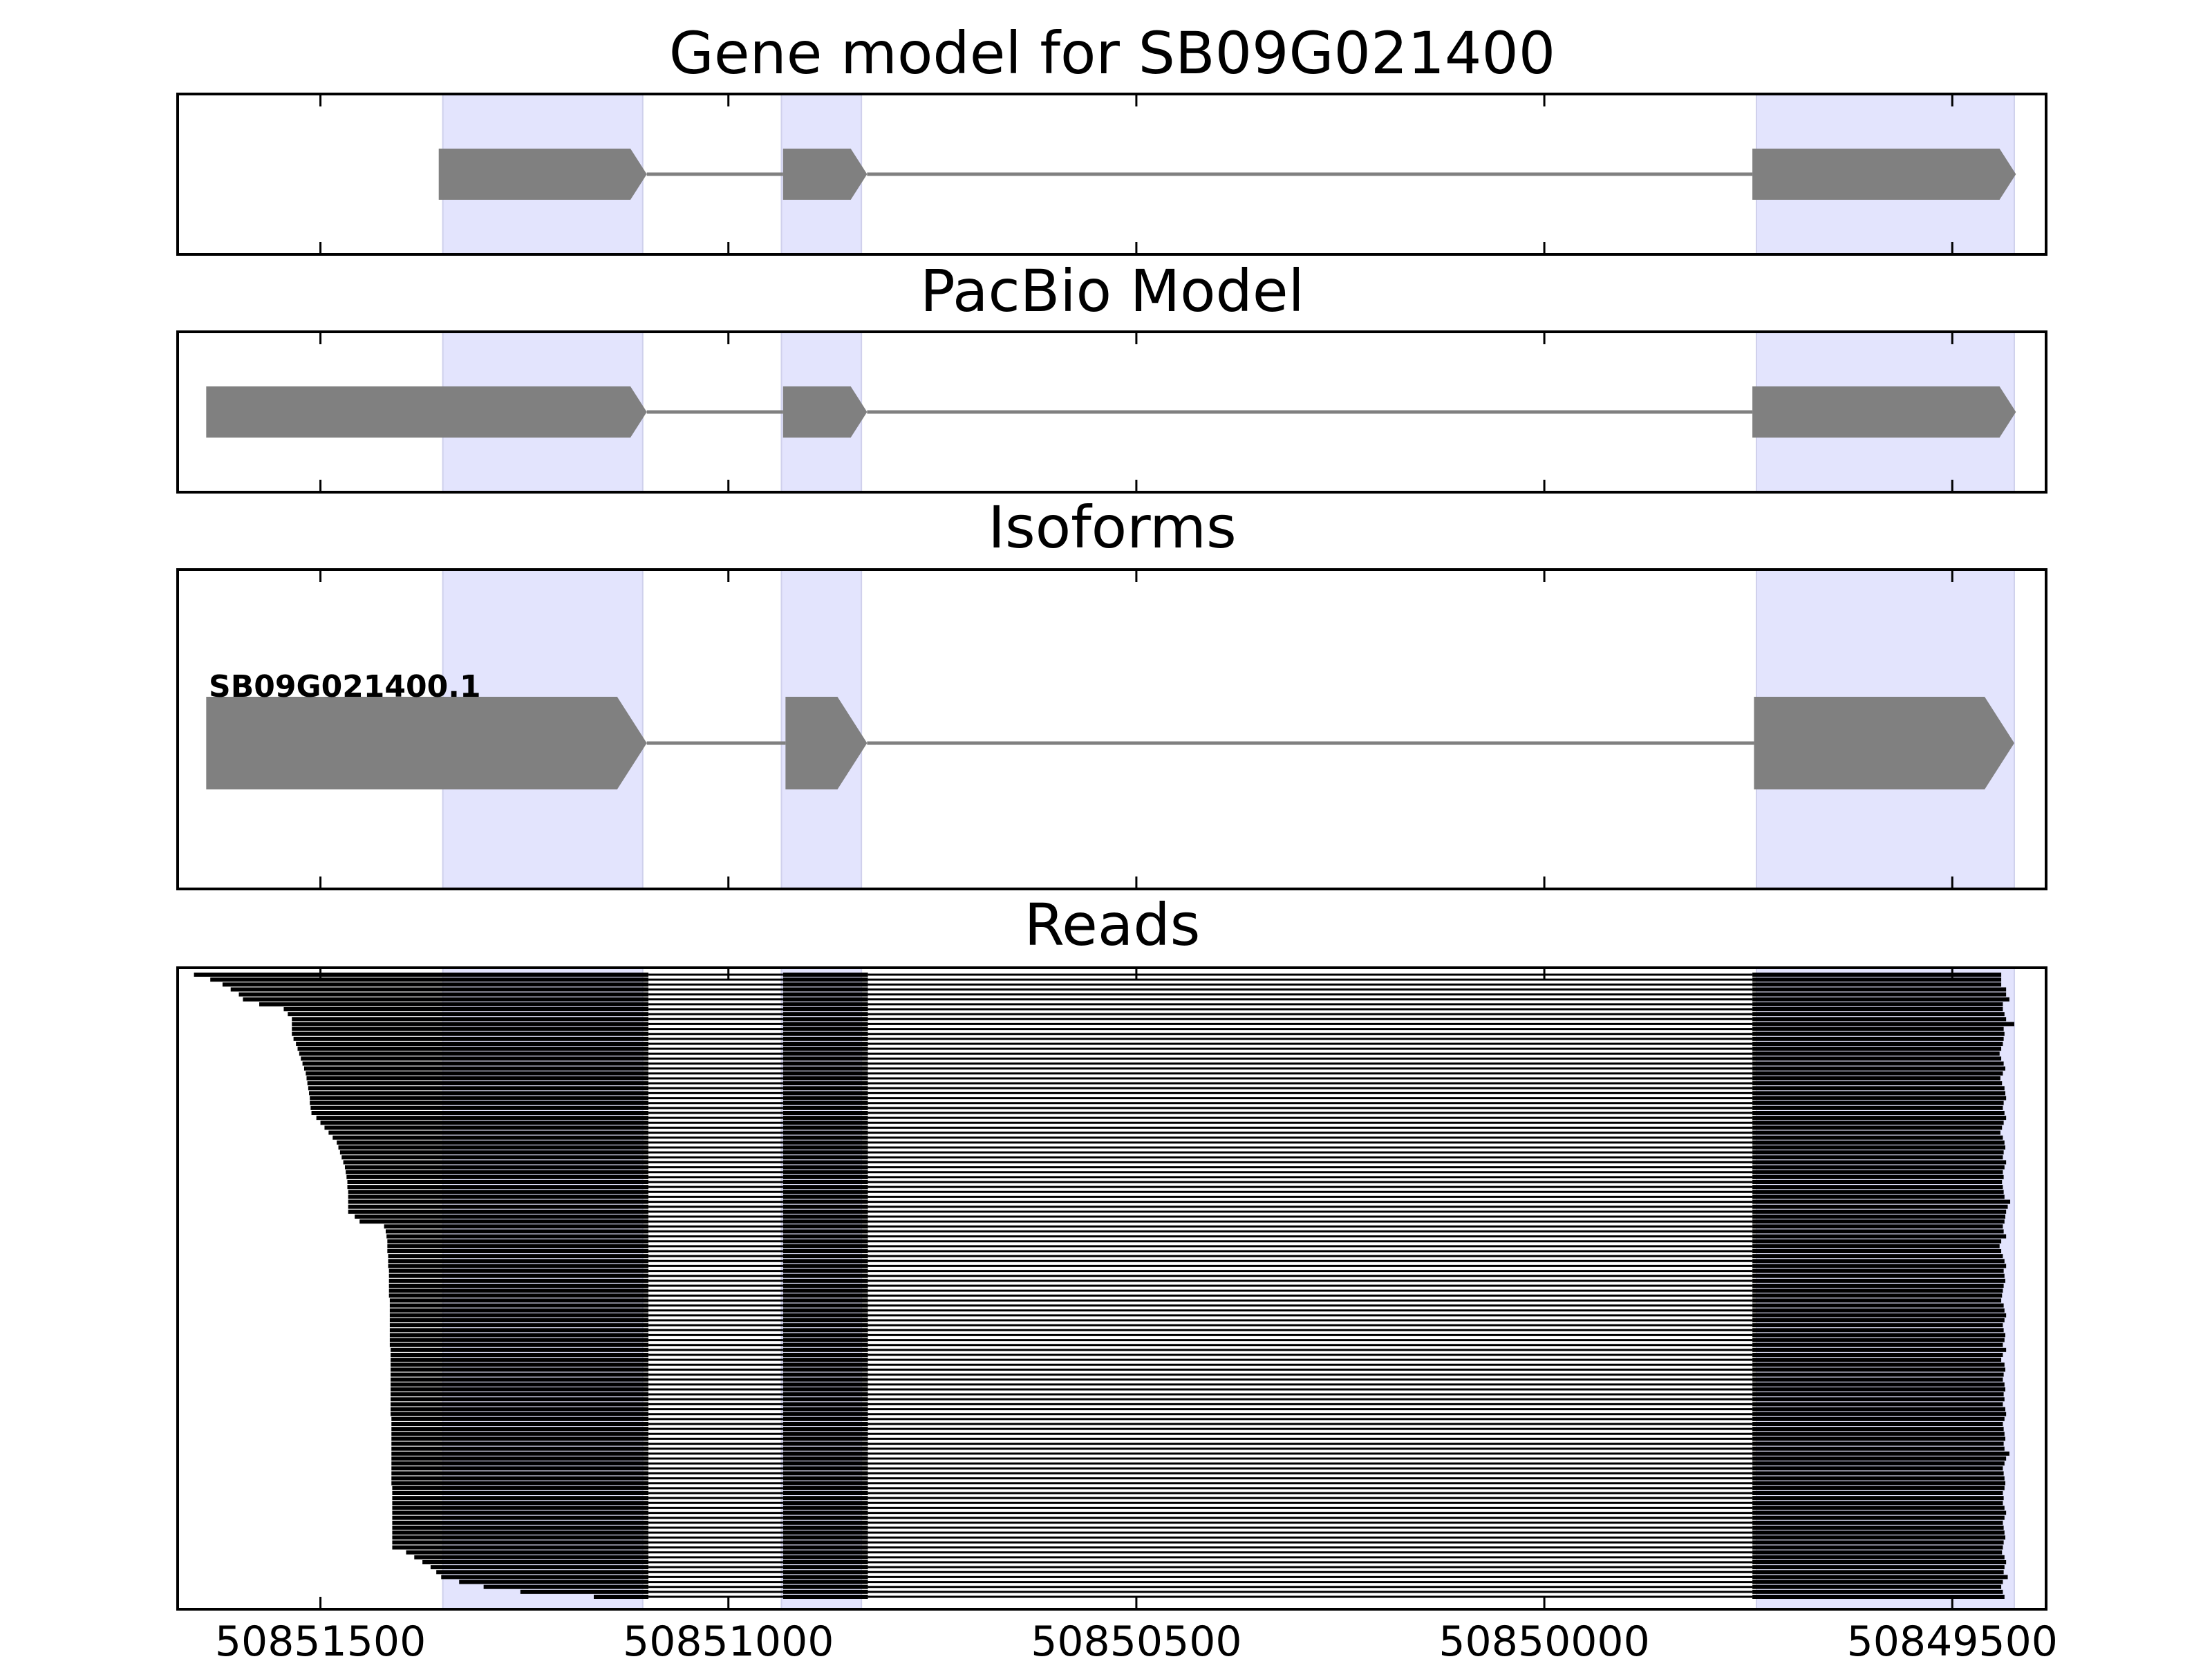  I want to click on isoform-track, so click(1110, 743).